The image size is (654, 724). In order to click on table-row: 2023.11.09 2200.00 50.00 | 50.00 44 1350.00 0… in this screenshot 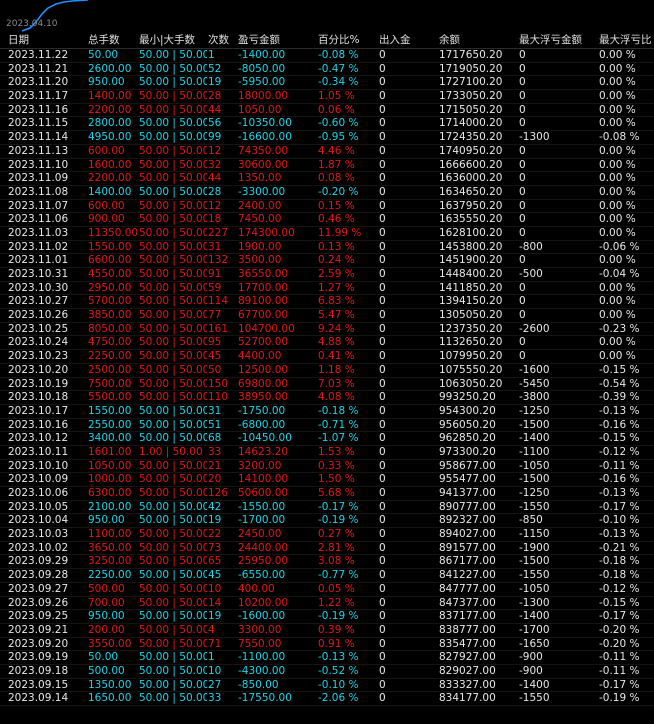, I will do `click(327, 179)`.